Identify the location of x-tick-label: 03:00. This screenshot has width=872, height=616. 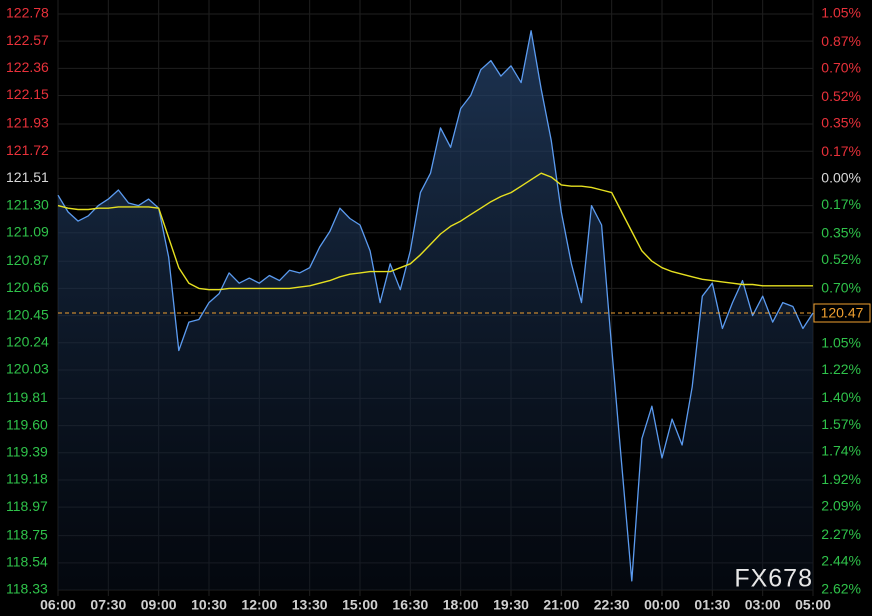
(763, 605).